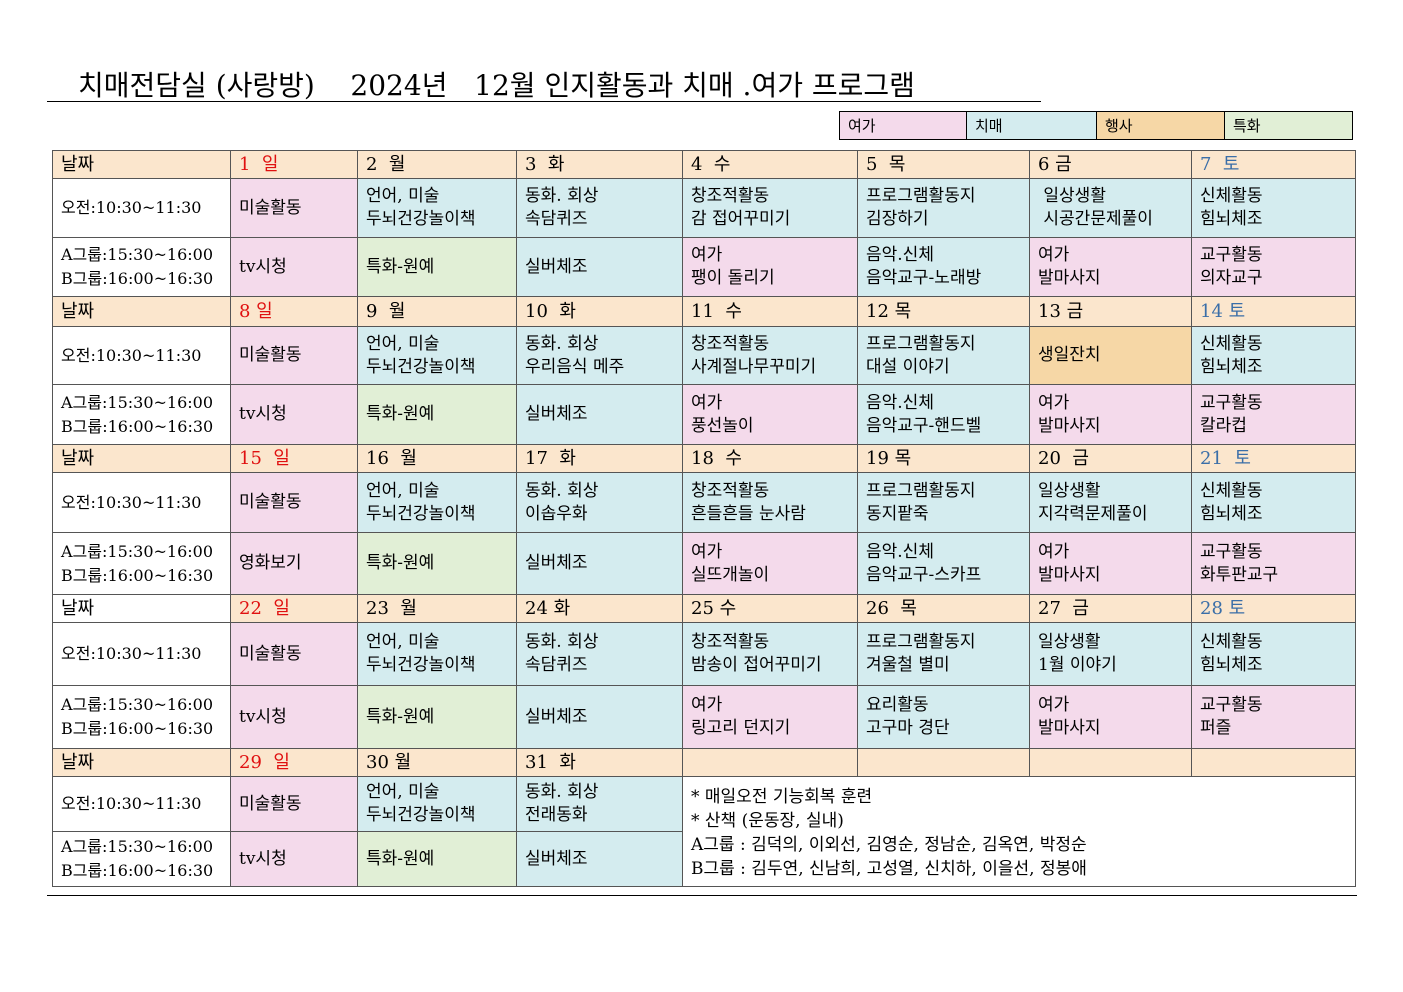 Image resolution: width=1403 pixels, height=992 pixels. I want to click on cell-line: 실버체조, so click(556, 266).